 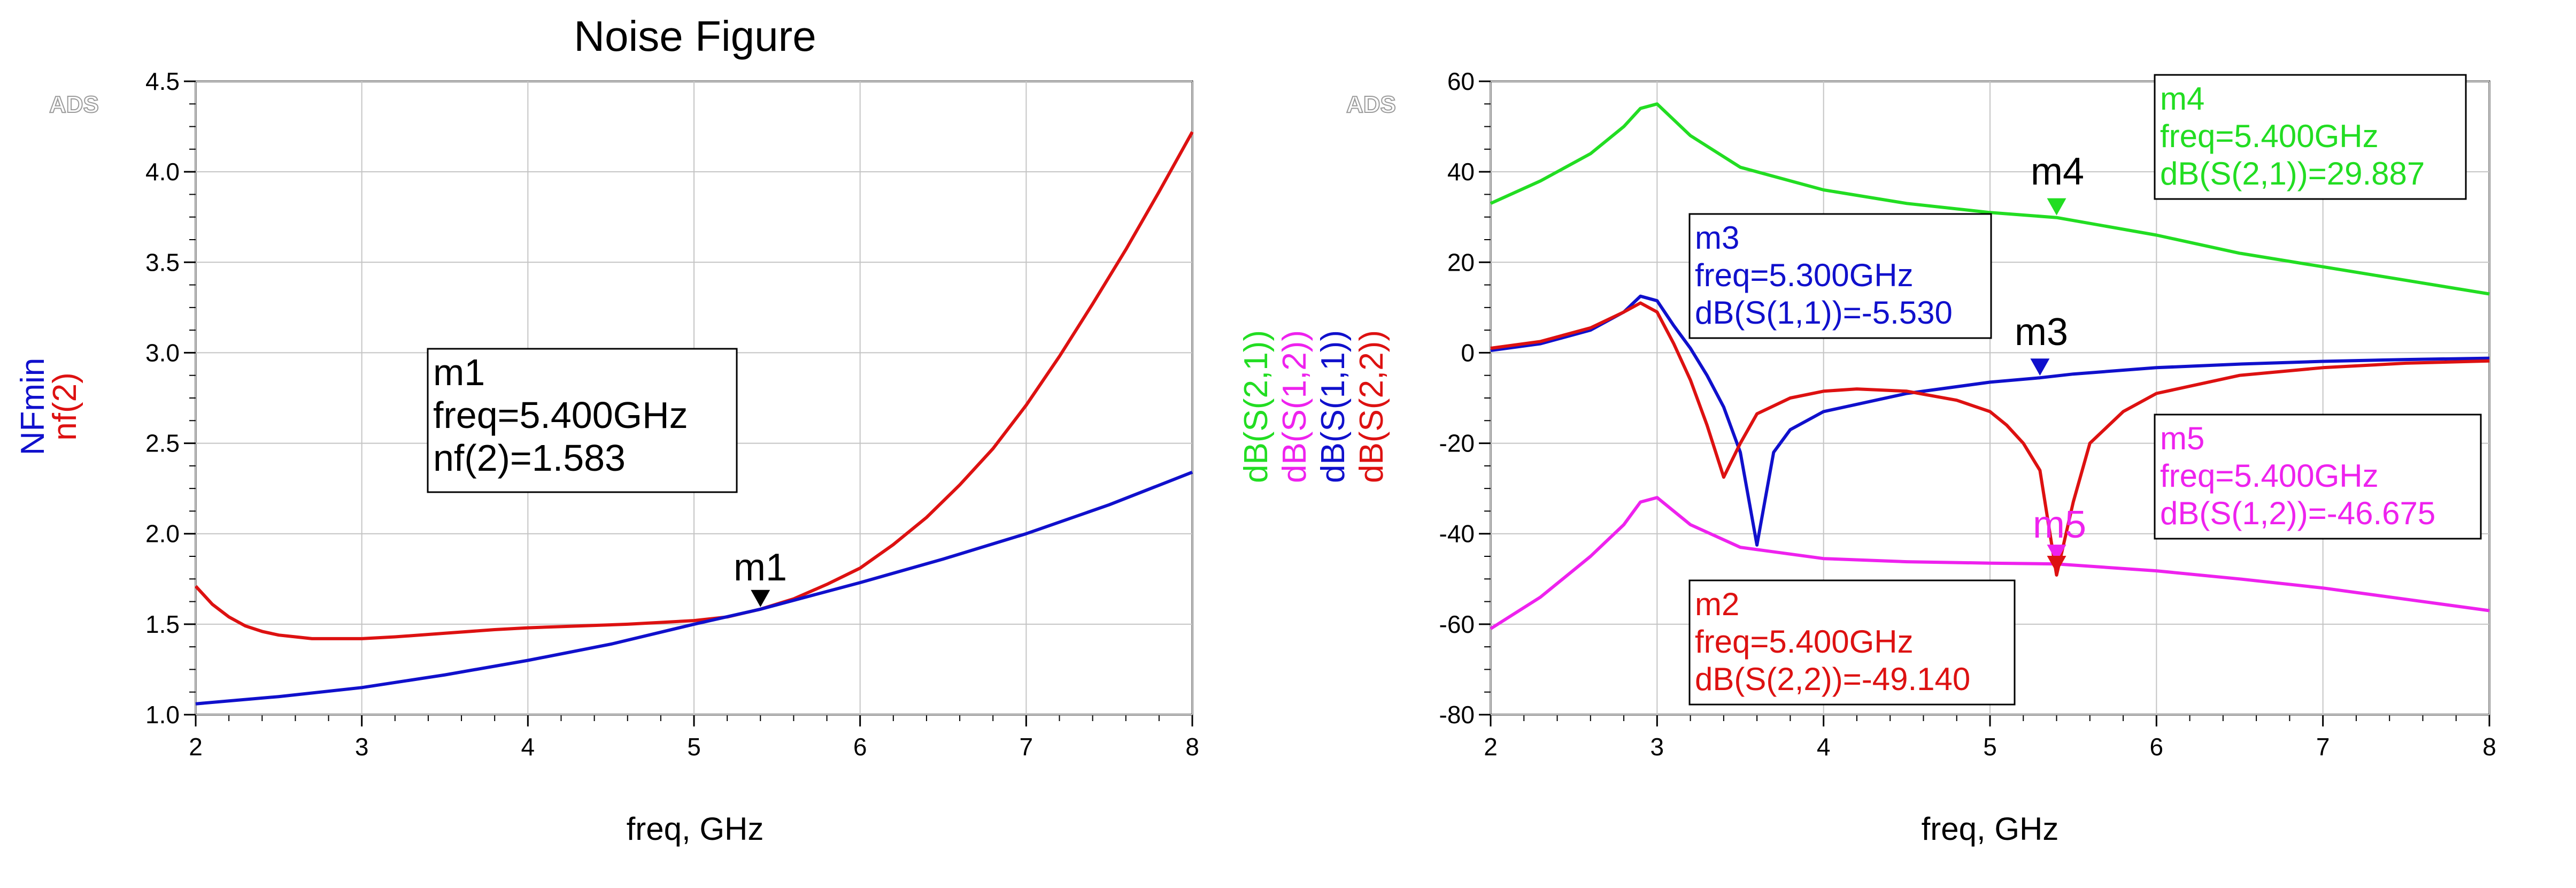 I want to click on marker-label-m4: m4, so click(x=2057, y=171).